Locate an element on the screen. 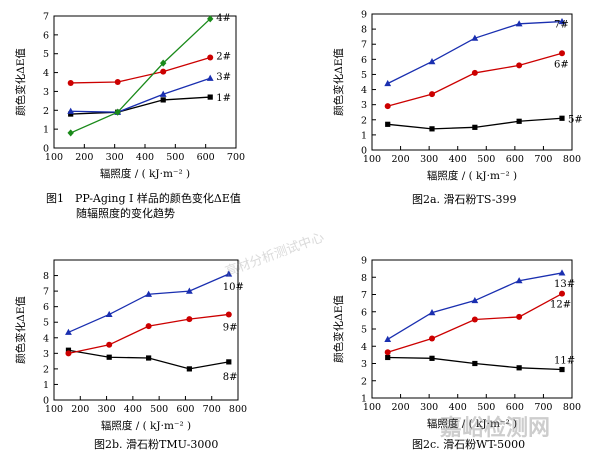 Image resolution: width=600 pixels, height=458 pixels. series-label: 10# is located at coordinates (233, 287).